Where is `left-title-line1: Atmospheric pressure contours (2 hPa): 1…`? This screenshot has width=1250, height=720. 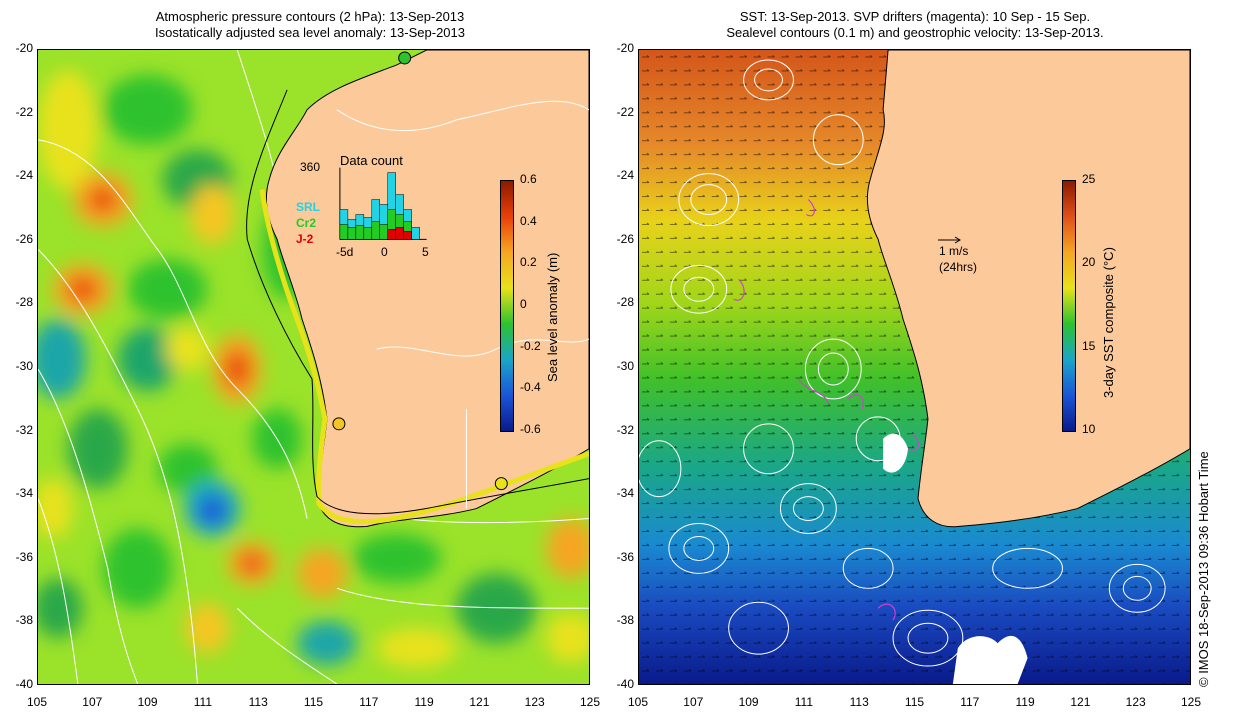 left-title-line1: Atmospheric pressure contours (2 hPa): 1… is located at coordinates (310, 16).